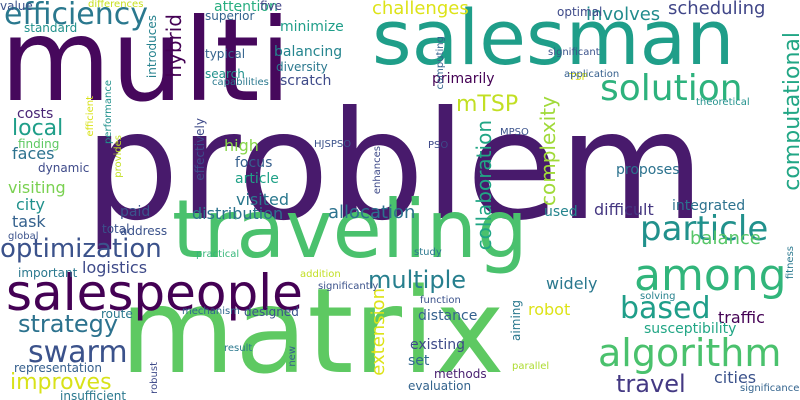 Image resolution: width=800 pixels, height=400 pixels. Describe the element at coordinates (254, 163) in the screenshot. I see `word-focus: focus` at that location.